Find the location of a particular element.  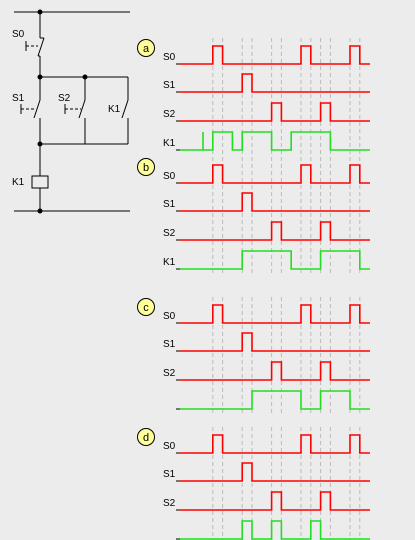

s1-contact is located at coordinates (30, 109).